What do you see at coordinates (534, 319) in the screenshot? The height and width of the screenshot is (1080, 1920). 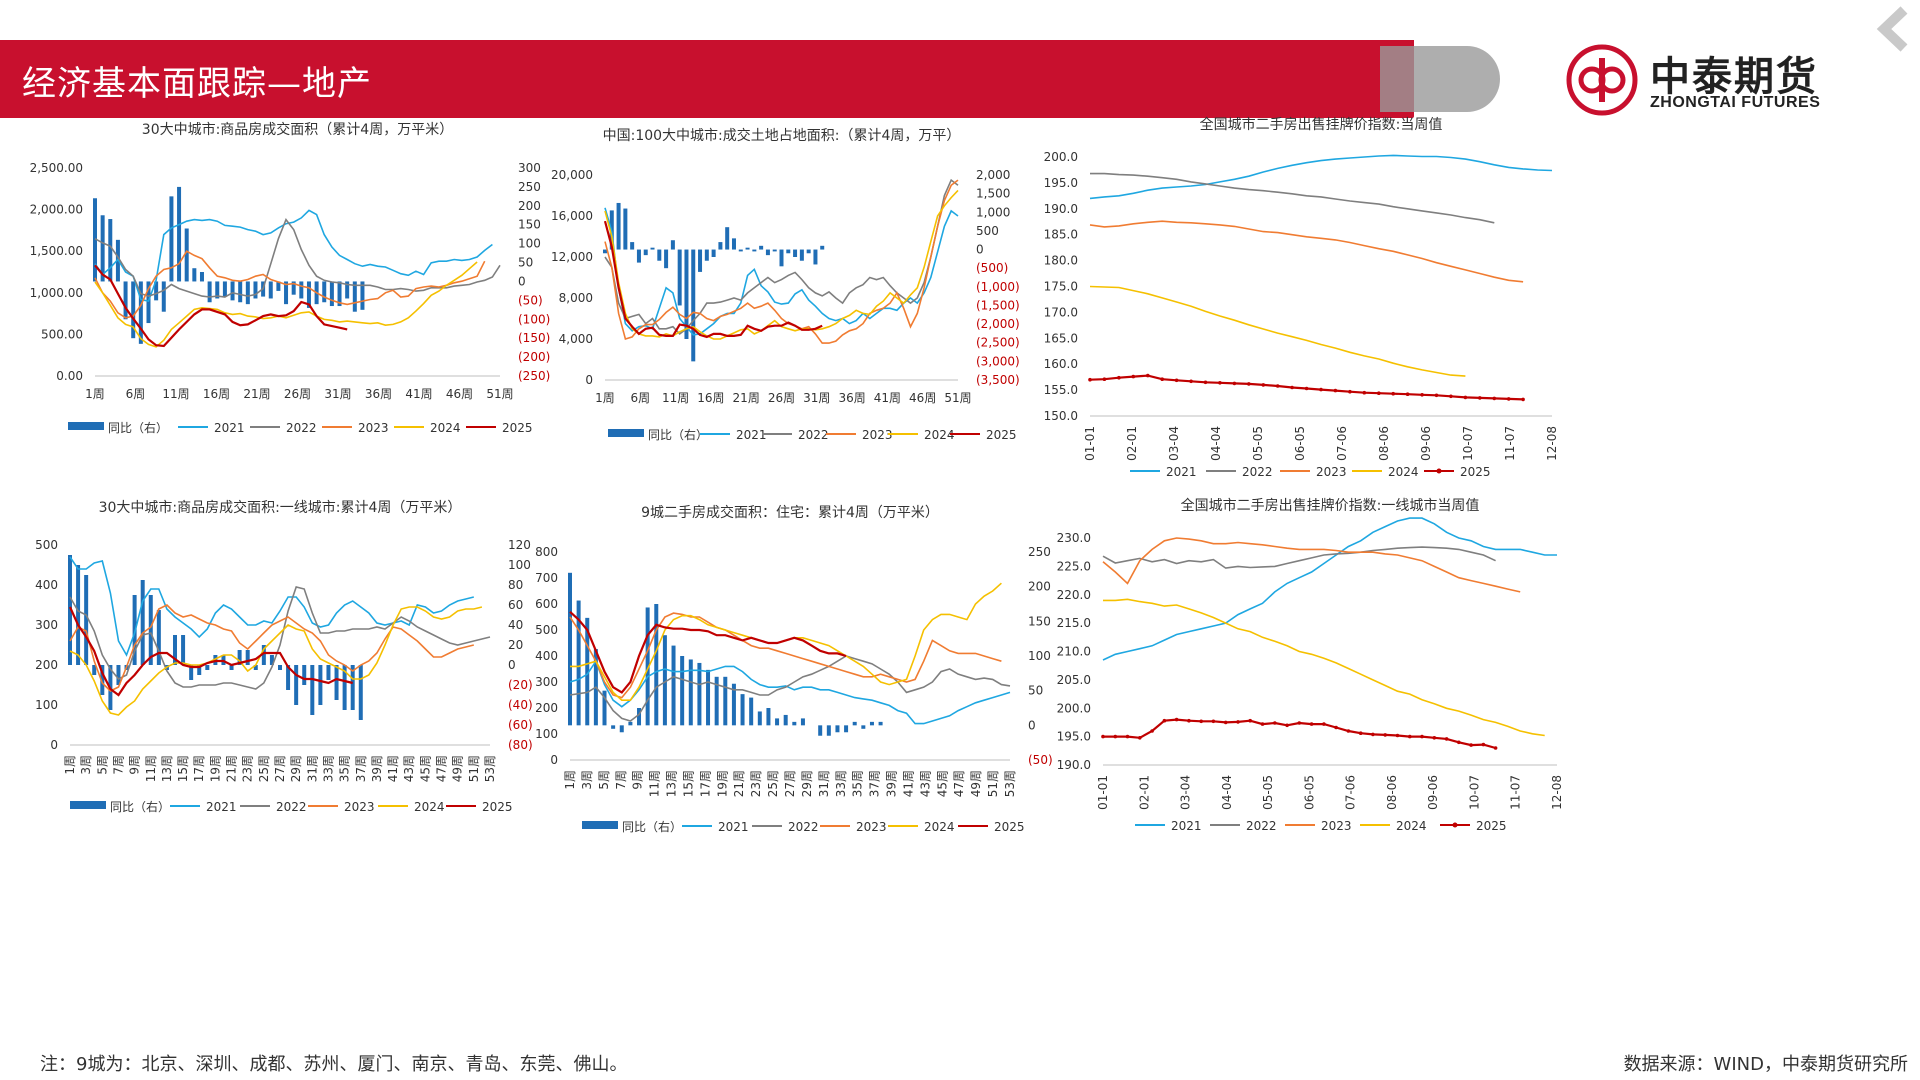 I see `y2-tick-label: (100)` at bounding box center [534, 319].